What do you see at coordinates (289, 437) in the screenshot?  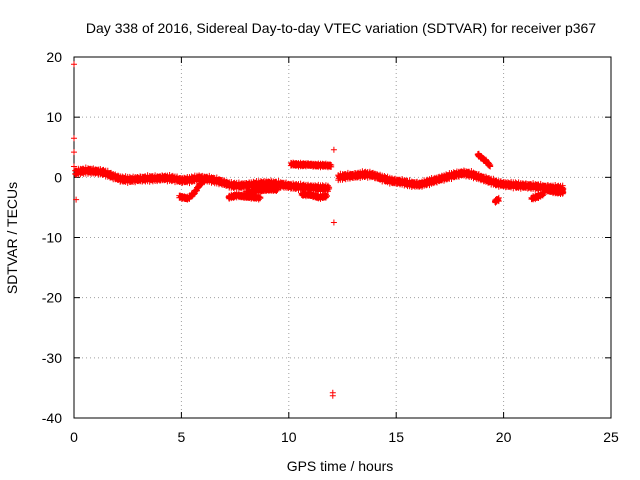 I see `x-tick-label: 10` at bounding box center [289, 437].